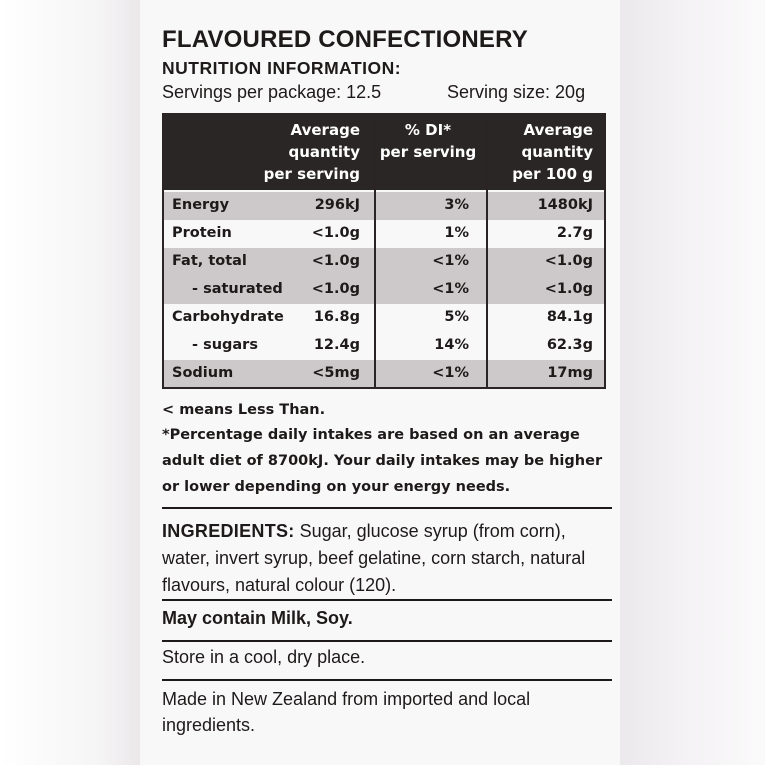 This screenshot has width=765, height=765. Describe the element at coordinates (244, 410) in the screenshot. I see `less-than-note: < means Less Than.` at that location.